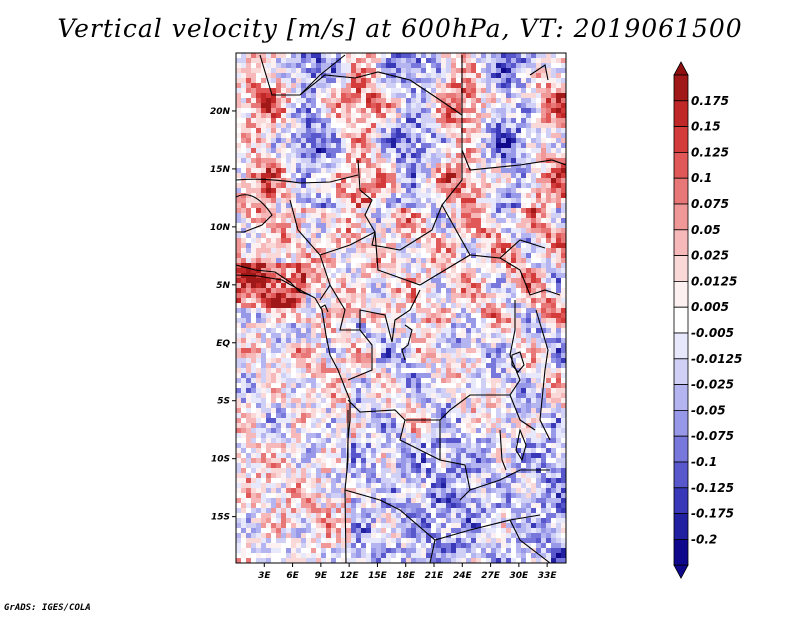 This screenshot has height=618, width=800. What do you see at coordinates (406, 576) in the screenshot?
I see `lon-tick-label: 18E` at bounding box center [406, 576].